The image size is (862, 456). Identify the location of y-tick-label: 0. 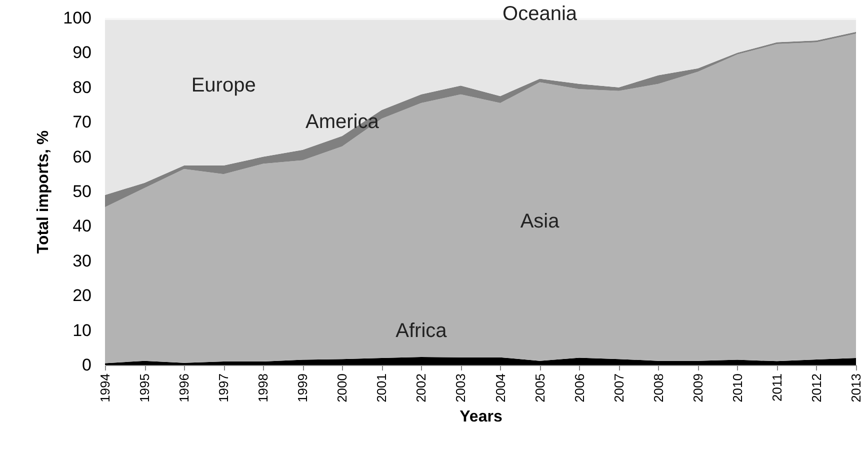
(87, 365).